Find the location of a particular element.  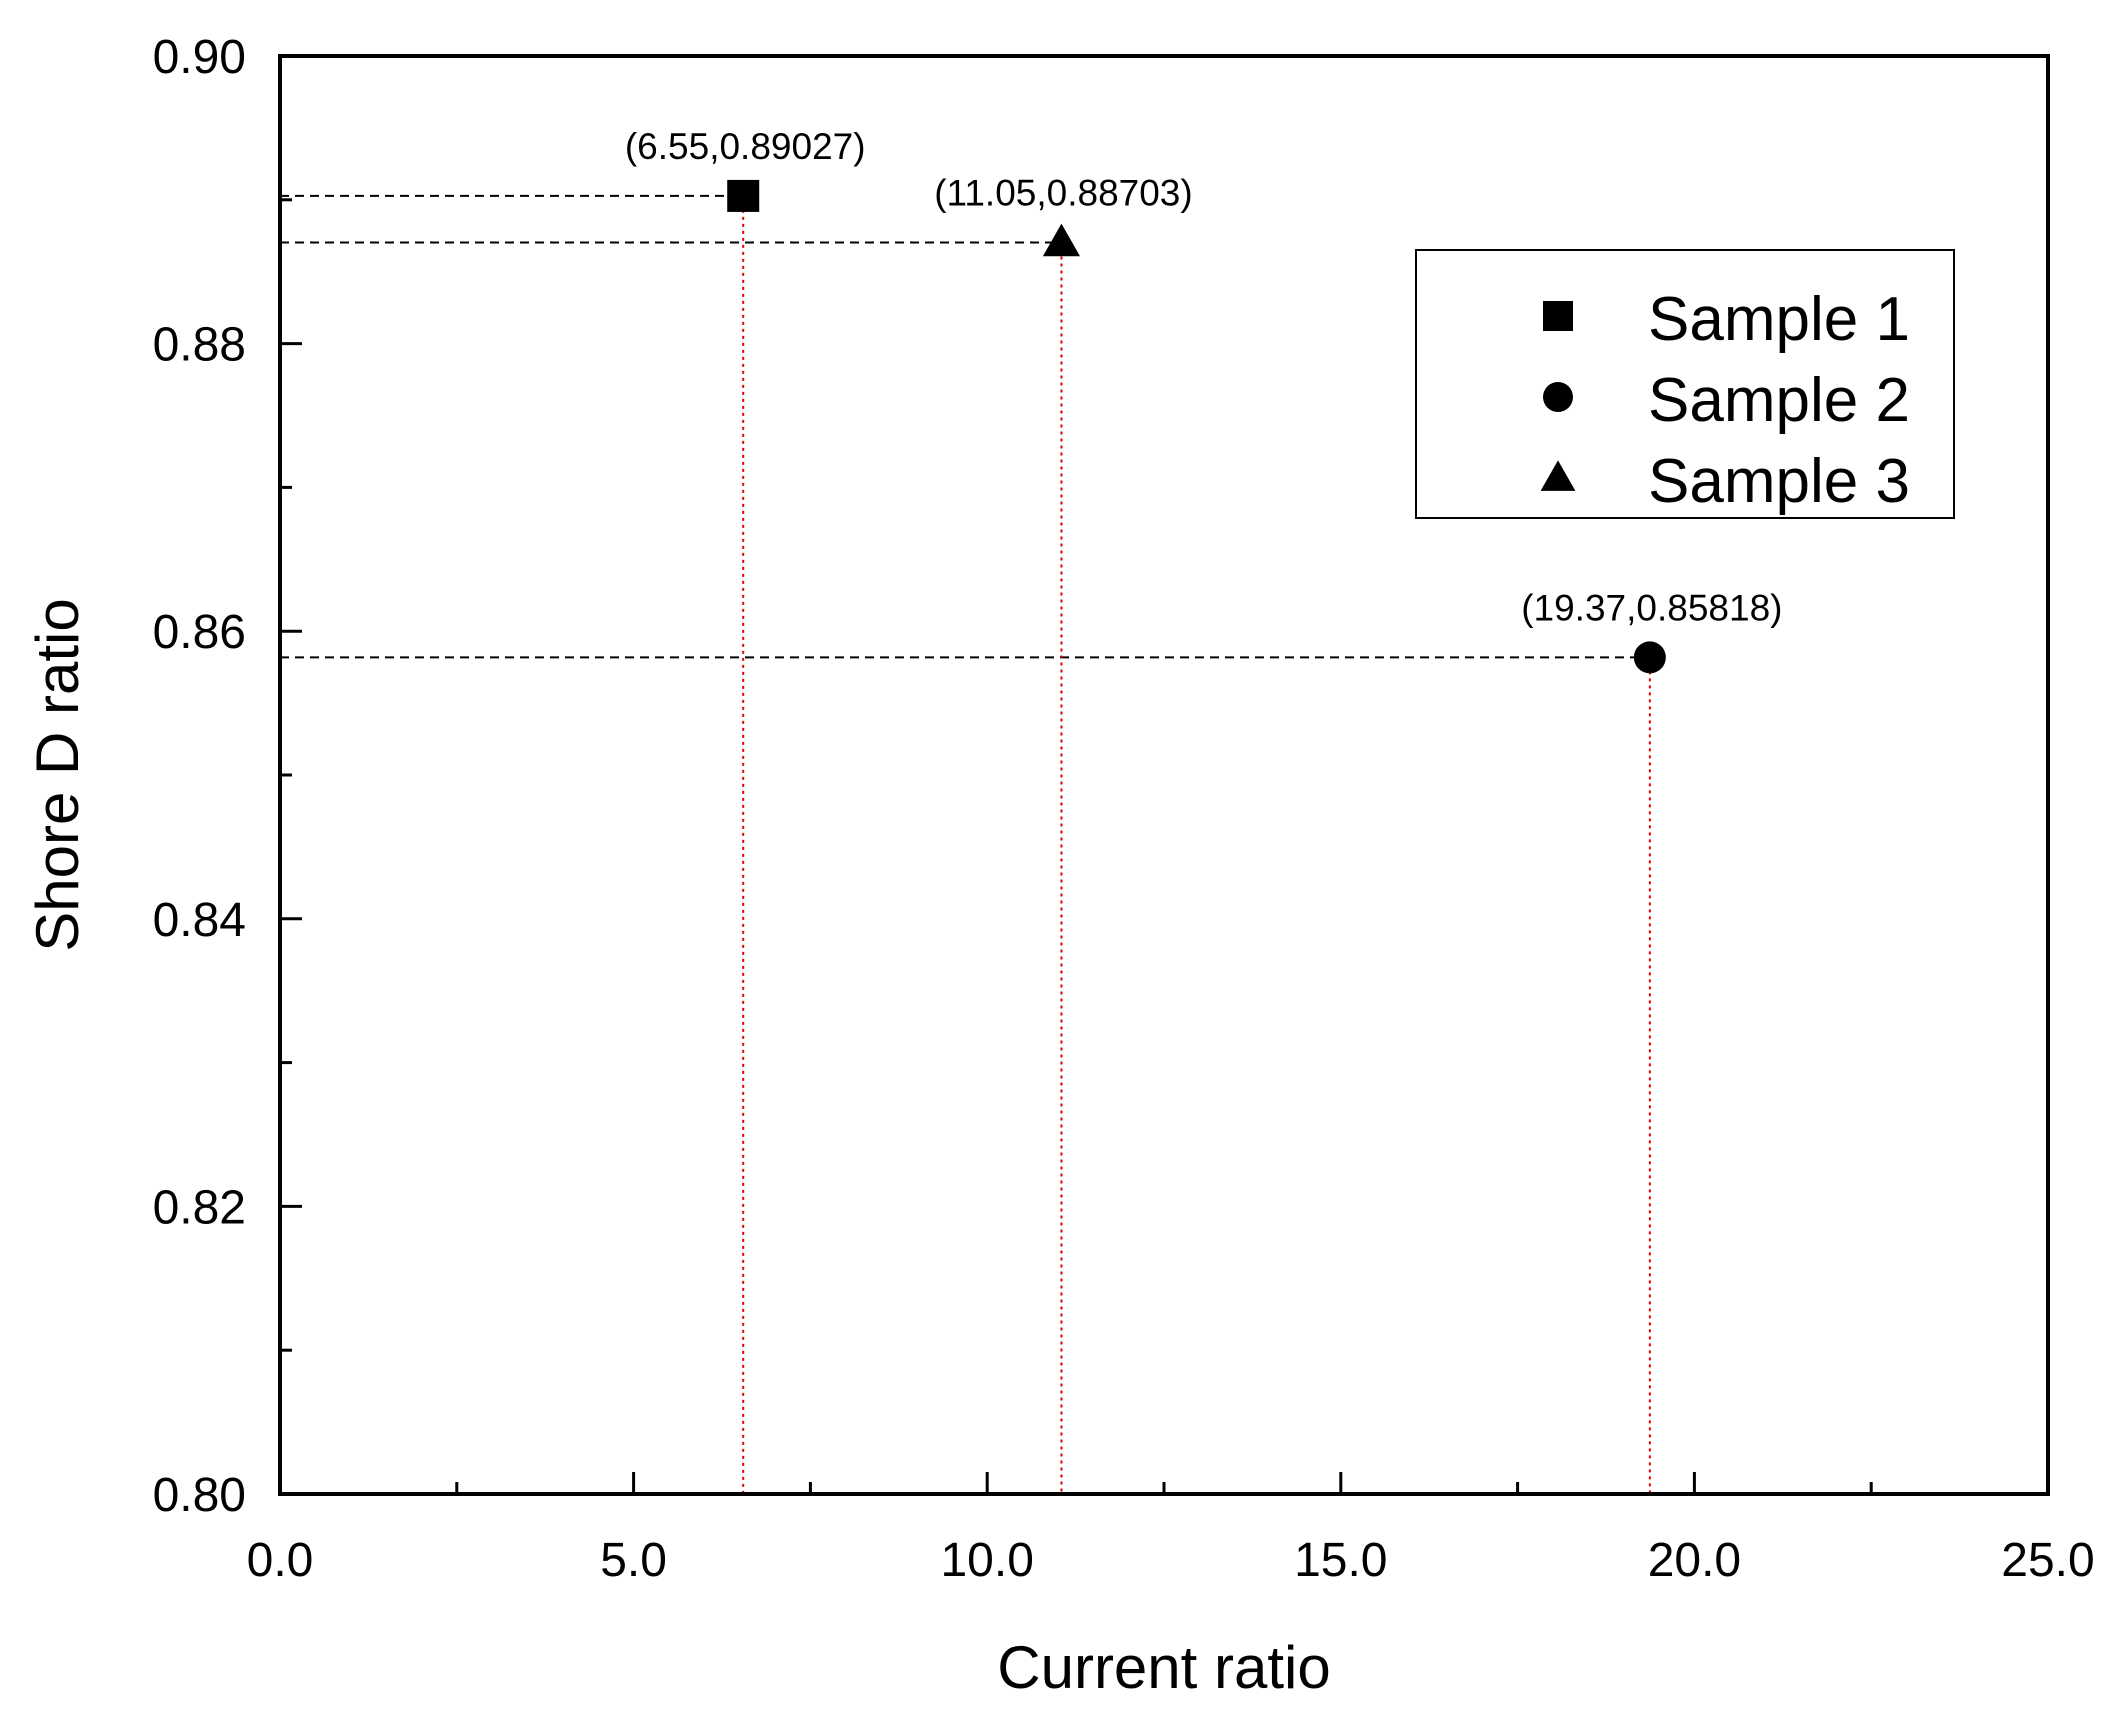

y-axis-title: Shore D ratio is located at coordinates (57, 775).